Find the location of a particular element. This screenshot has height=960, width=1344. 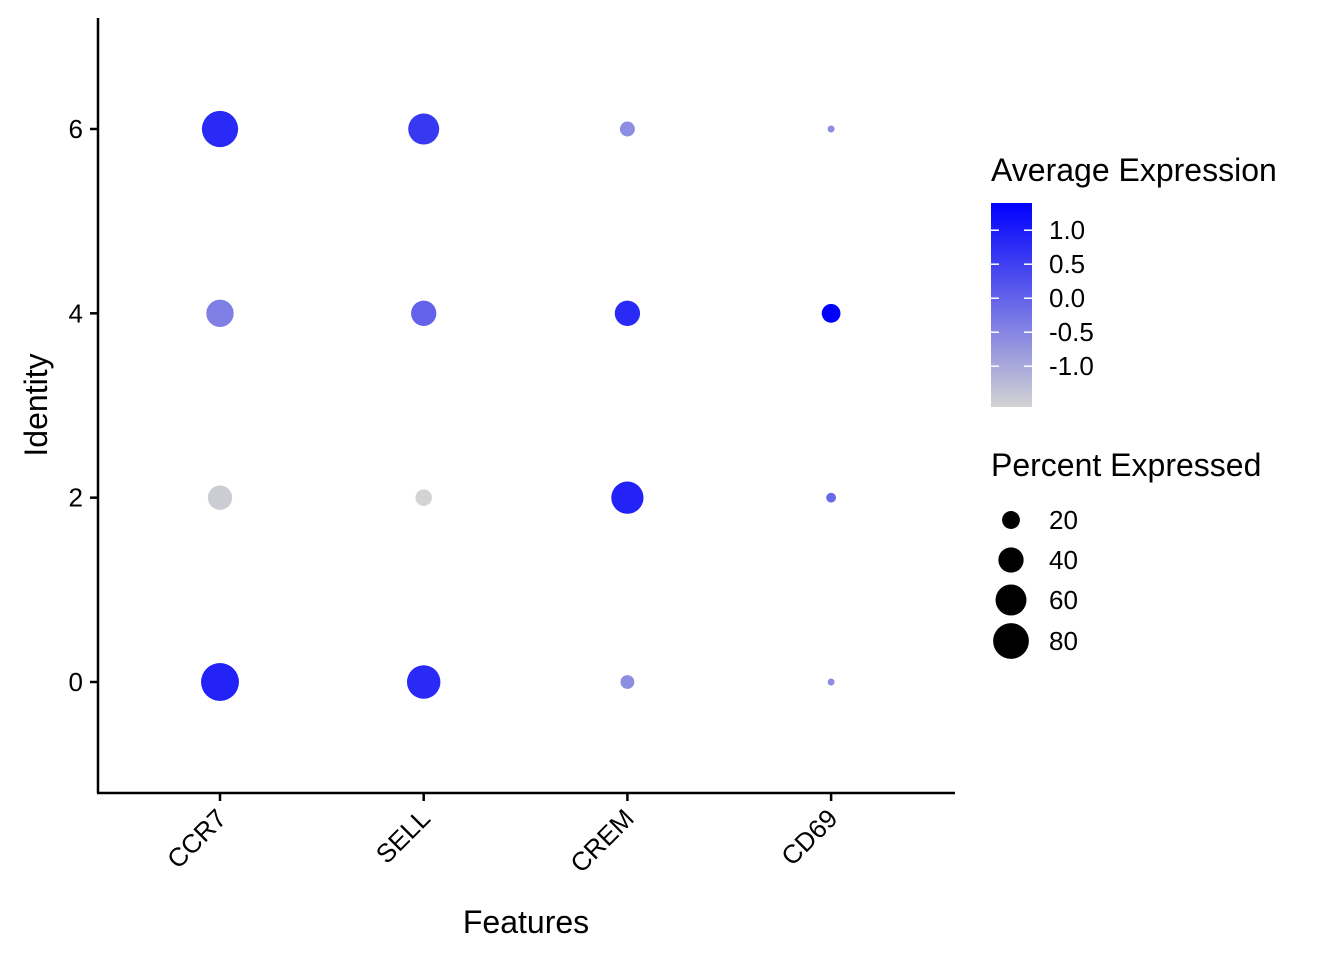

y-tick-label: 6 is located at coordinates (76, 129).